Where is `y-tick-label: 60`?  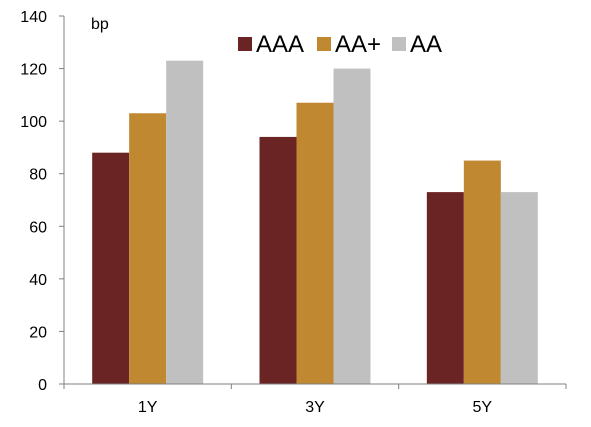
y-tick-label: 60 is located at coordinates (38, 227).